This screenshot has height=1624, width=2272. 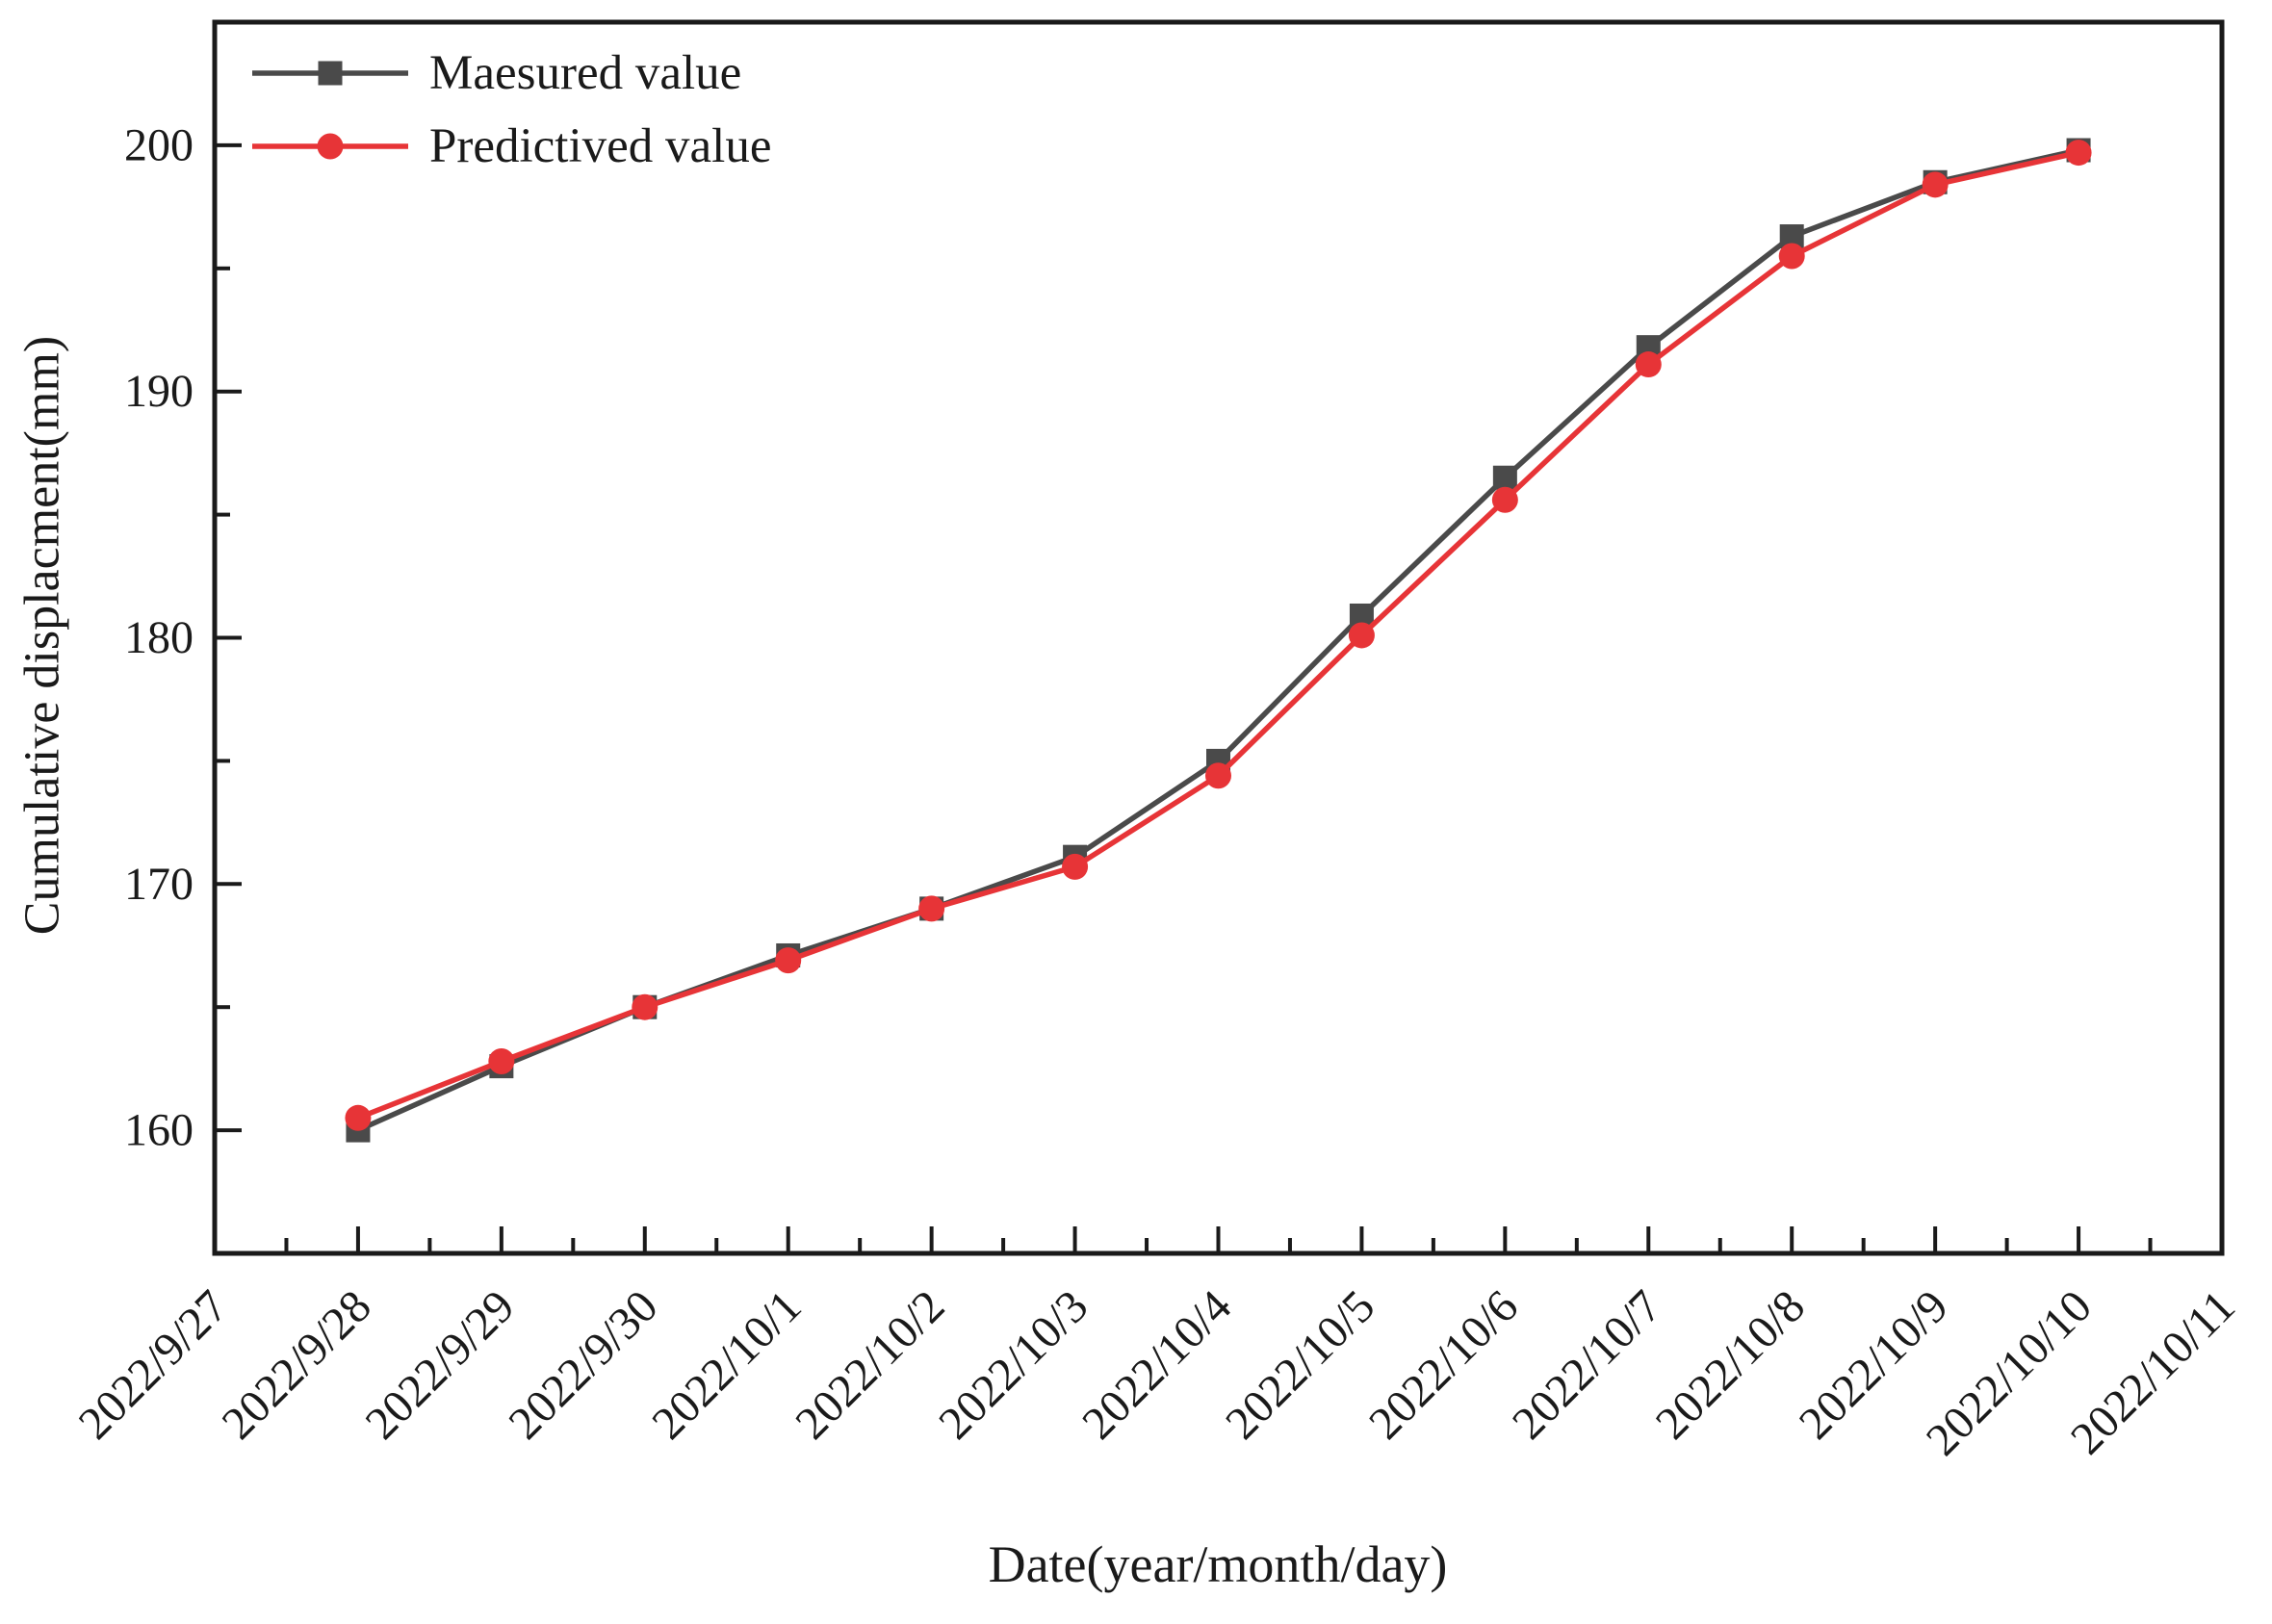 What do you see at coordinates (583, 1364) in the screenshot?
I see `x-tick-label: 2022/9/30` at bounding box center [583, 1364].